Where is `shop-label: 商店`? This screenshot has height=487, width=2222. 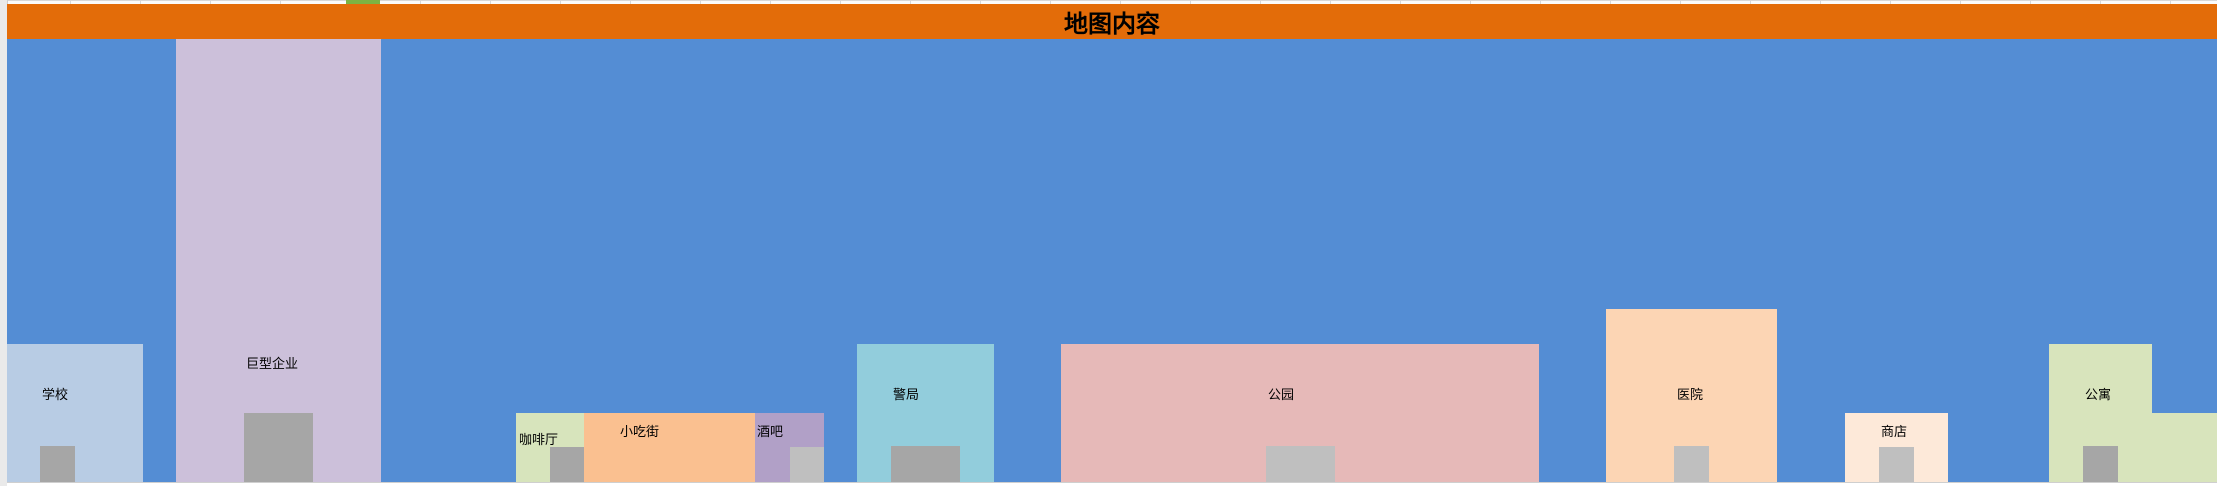 shop-label: 商店 is located at coordinates (1894, 432).